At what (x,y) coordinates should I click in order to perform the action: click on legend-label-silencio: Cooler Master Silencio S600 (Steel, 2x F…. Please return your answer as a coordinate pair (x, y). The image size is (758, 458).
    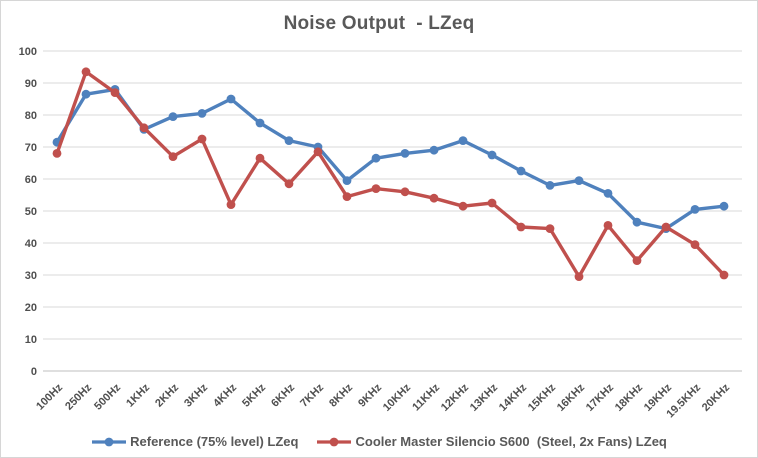
    Looking at the image, I should click on (511, 441).